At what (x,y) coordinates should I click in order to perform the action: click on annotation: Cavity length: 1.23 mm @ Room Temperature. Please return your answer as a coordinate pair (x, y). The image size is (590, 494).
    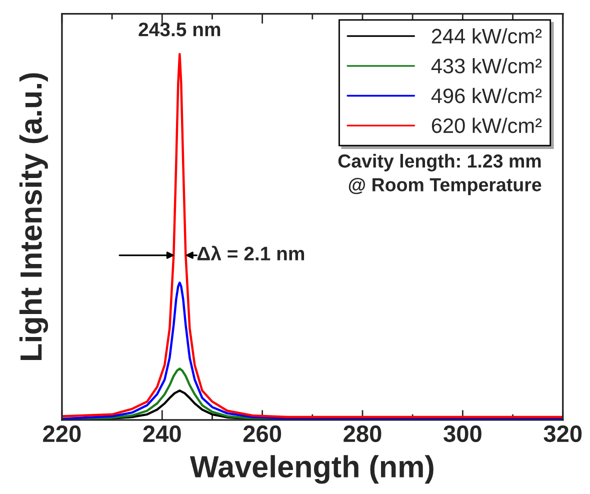
    Looking at the image, I should click on (440, 175).